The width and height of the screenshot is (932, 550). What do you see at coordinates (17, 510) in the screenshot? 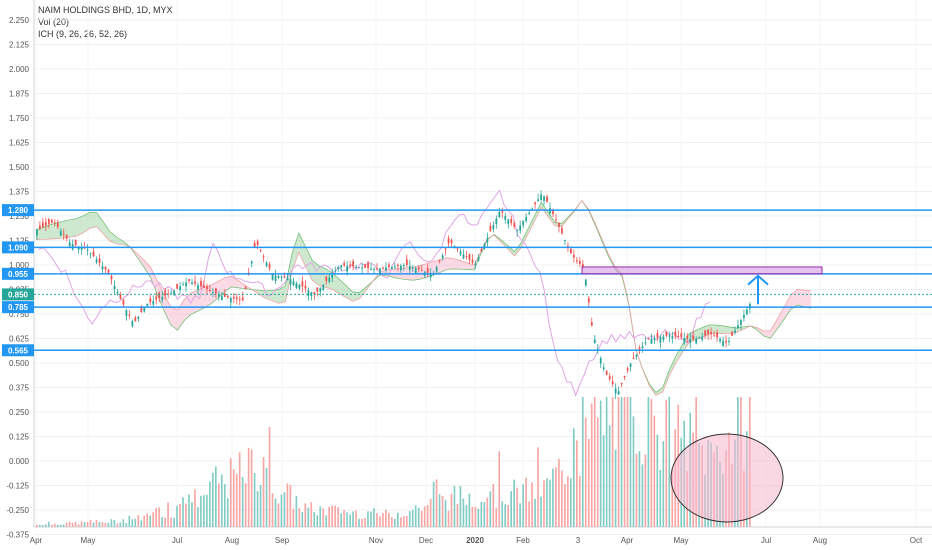
I see `y-tick-label: -0.250` at bounding box center [17, 510].